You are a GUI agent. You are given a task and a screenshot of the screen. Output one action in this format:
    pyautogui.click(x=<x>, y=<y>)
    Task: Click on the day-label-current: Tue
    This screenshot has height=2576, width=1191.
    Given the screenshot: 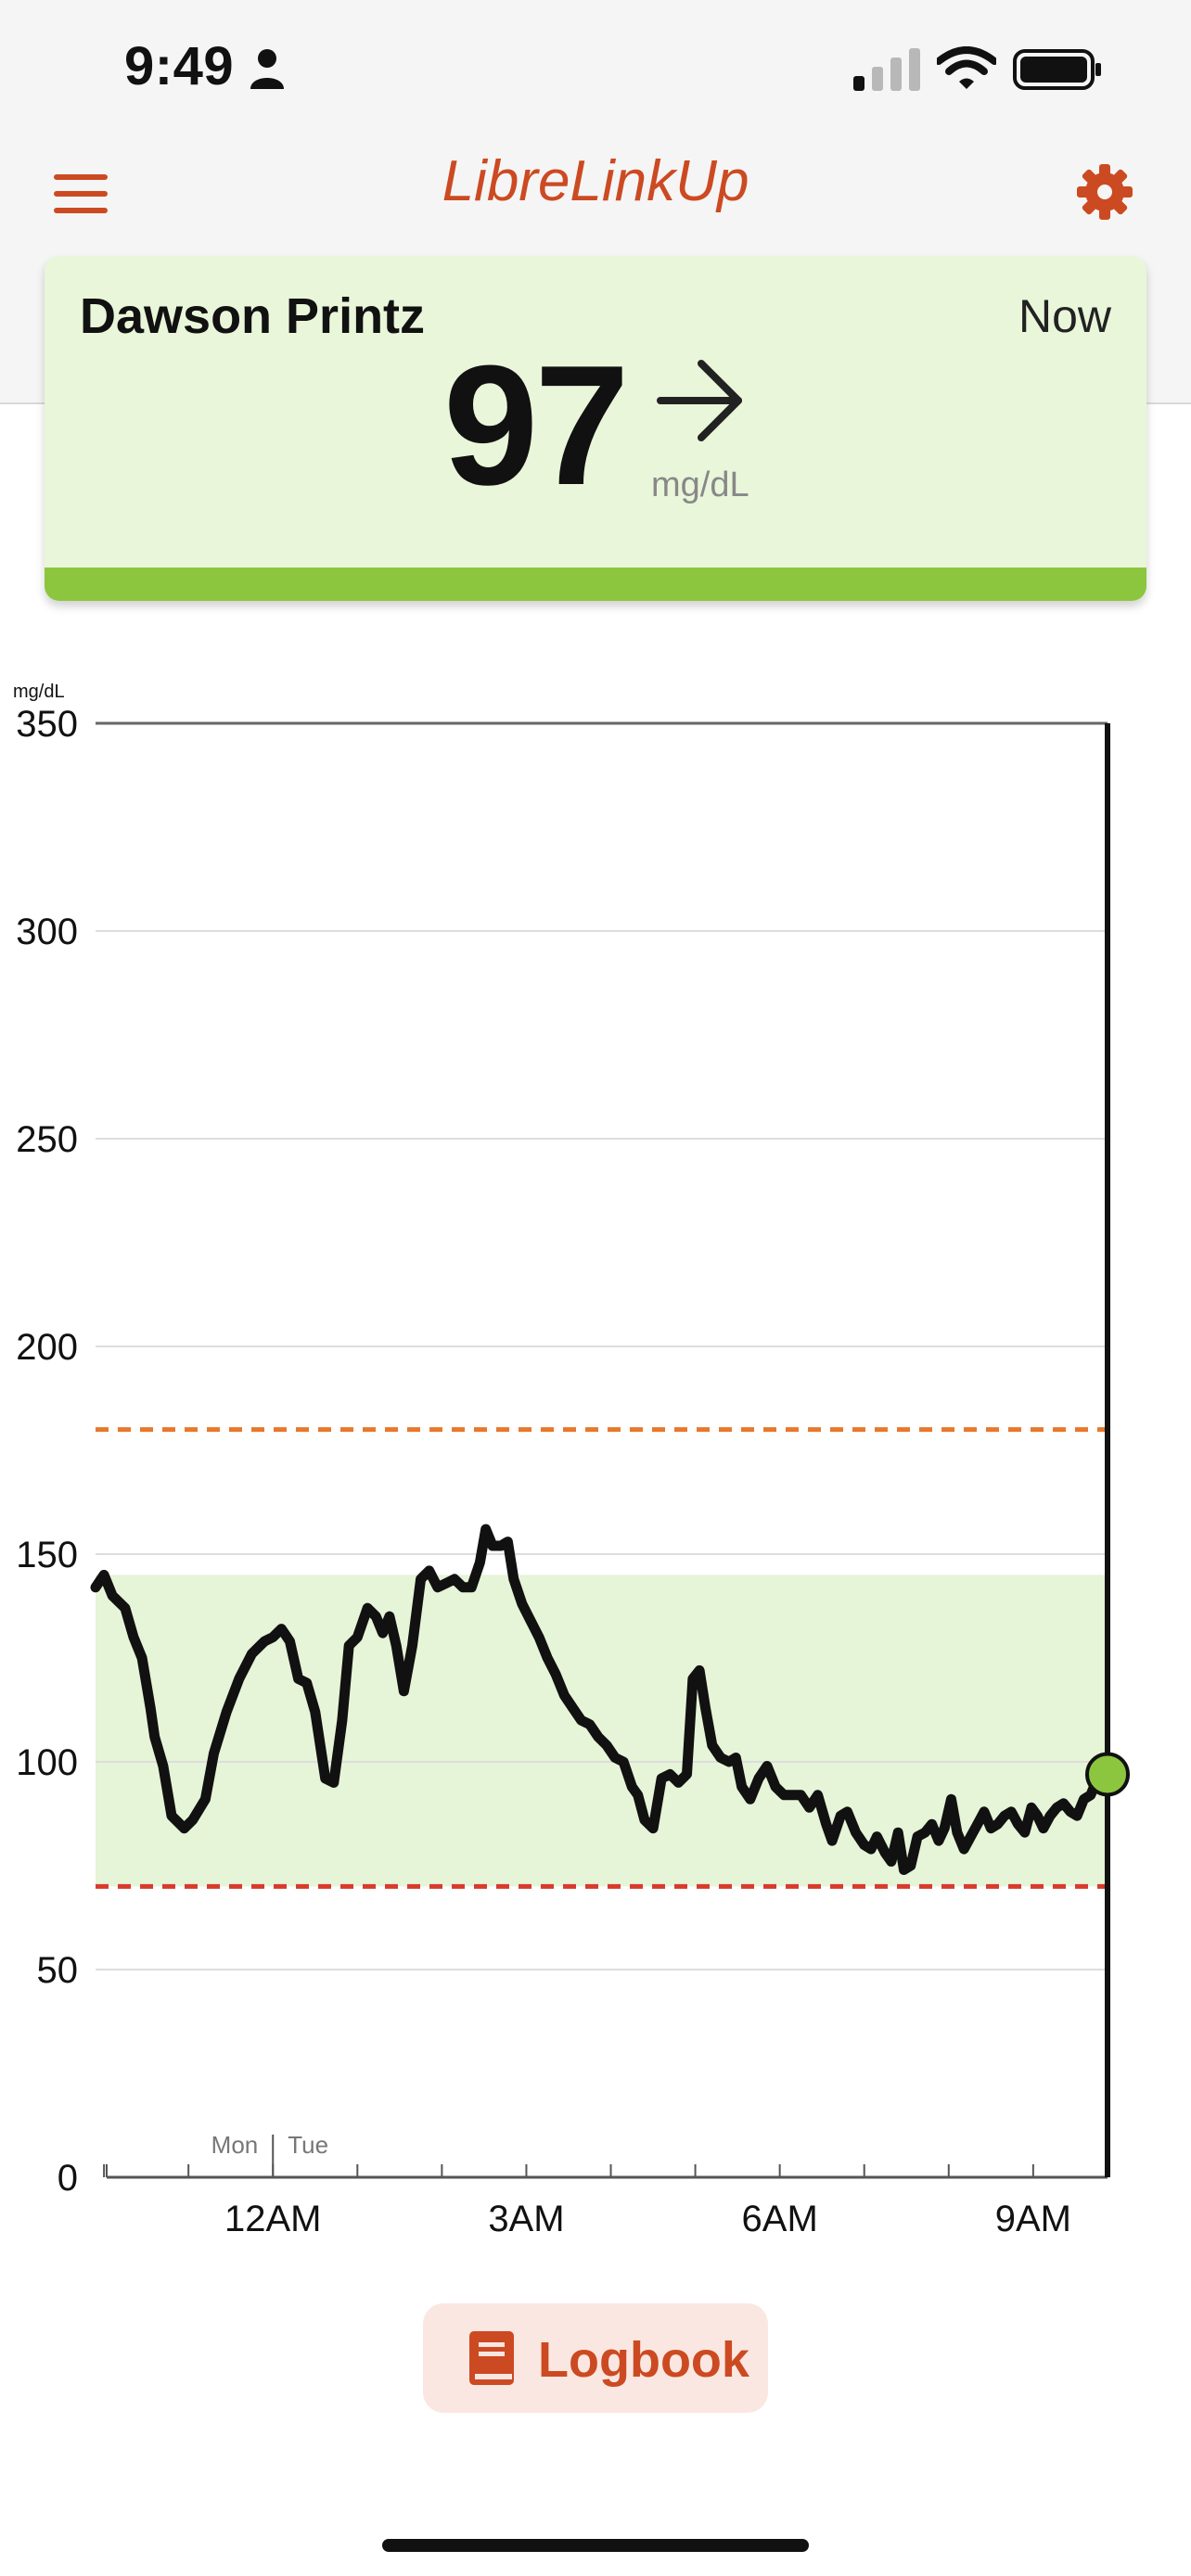 What is the action you would take?
    pyautogui.click(x=308, y=2145)
    